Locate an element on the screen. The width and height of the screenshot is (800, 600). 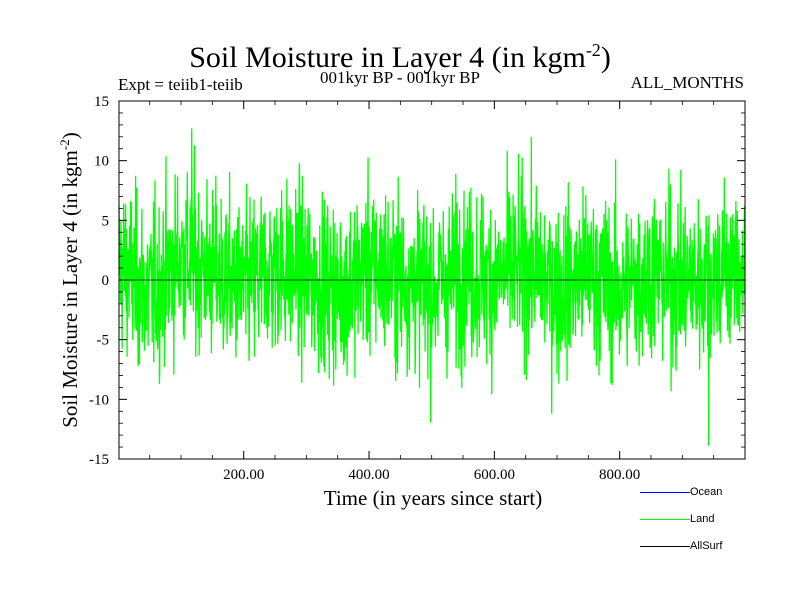
x-tick-label: 200.00 is located at coordinates (243, 475).